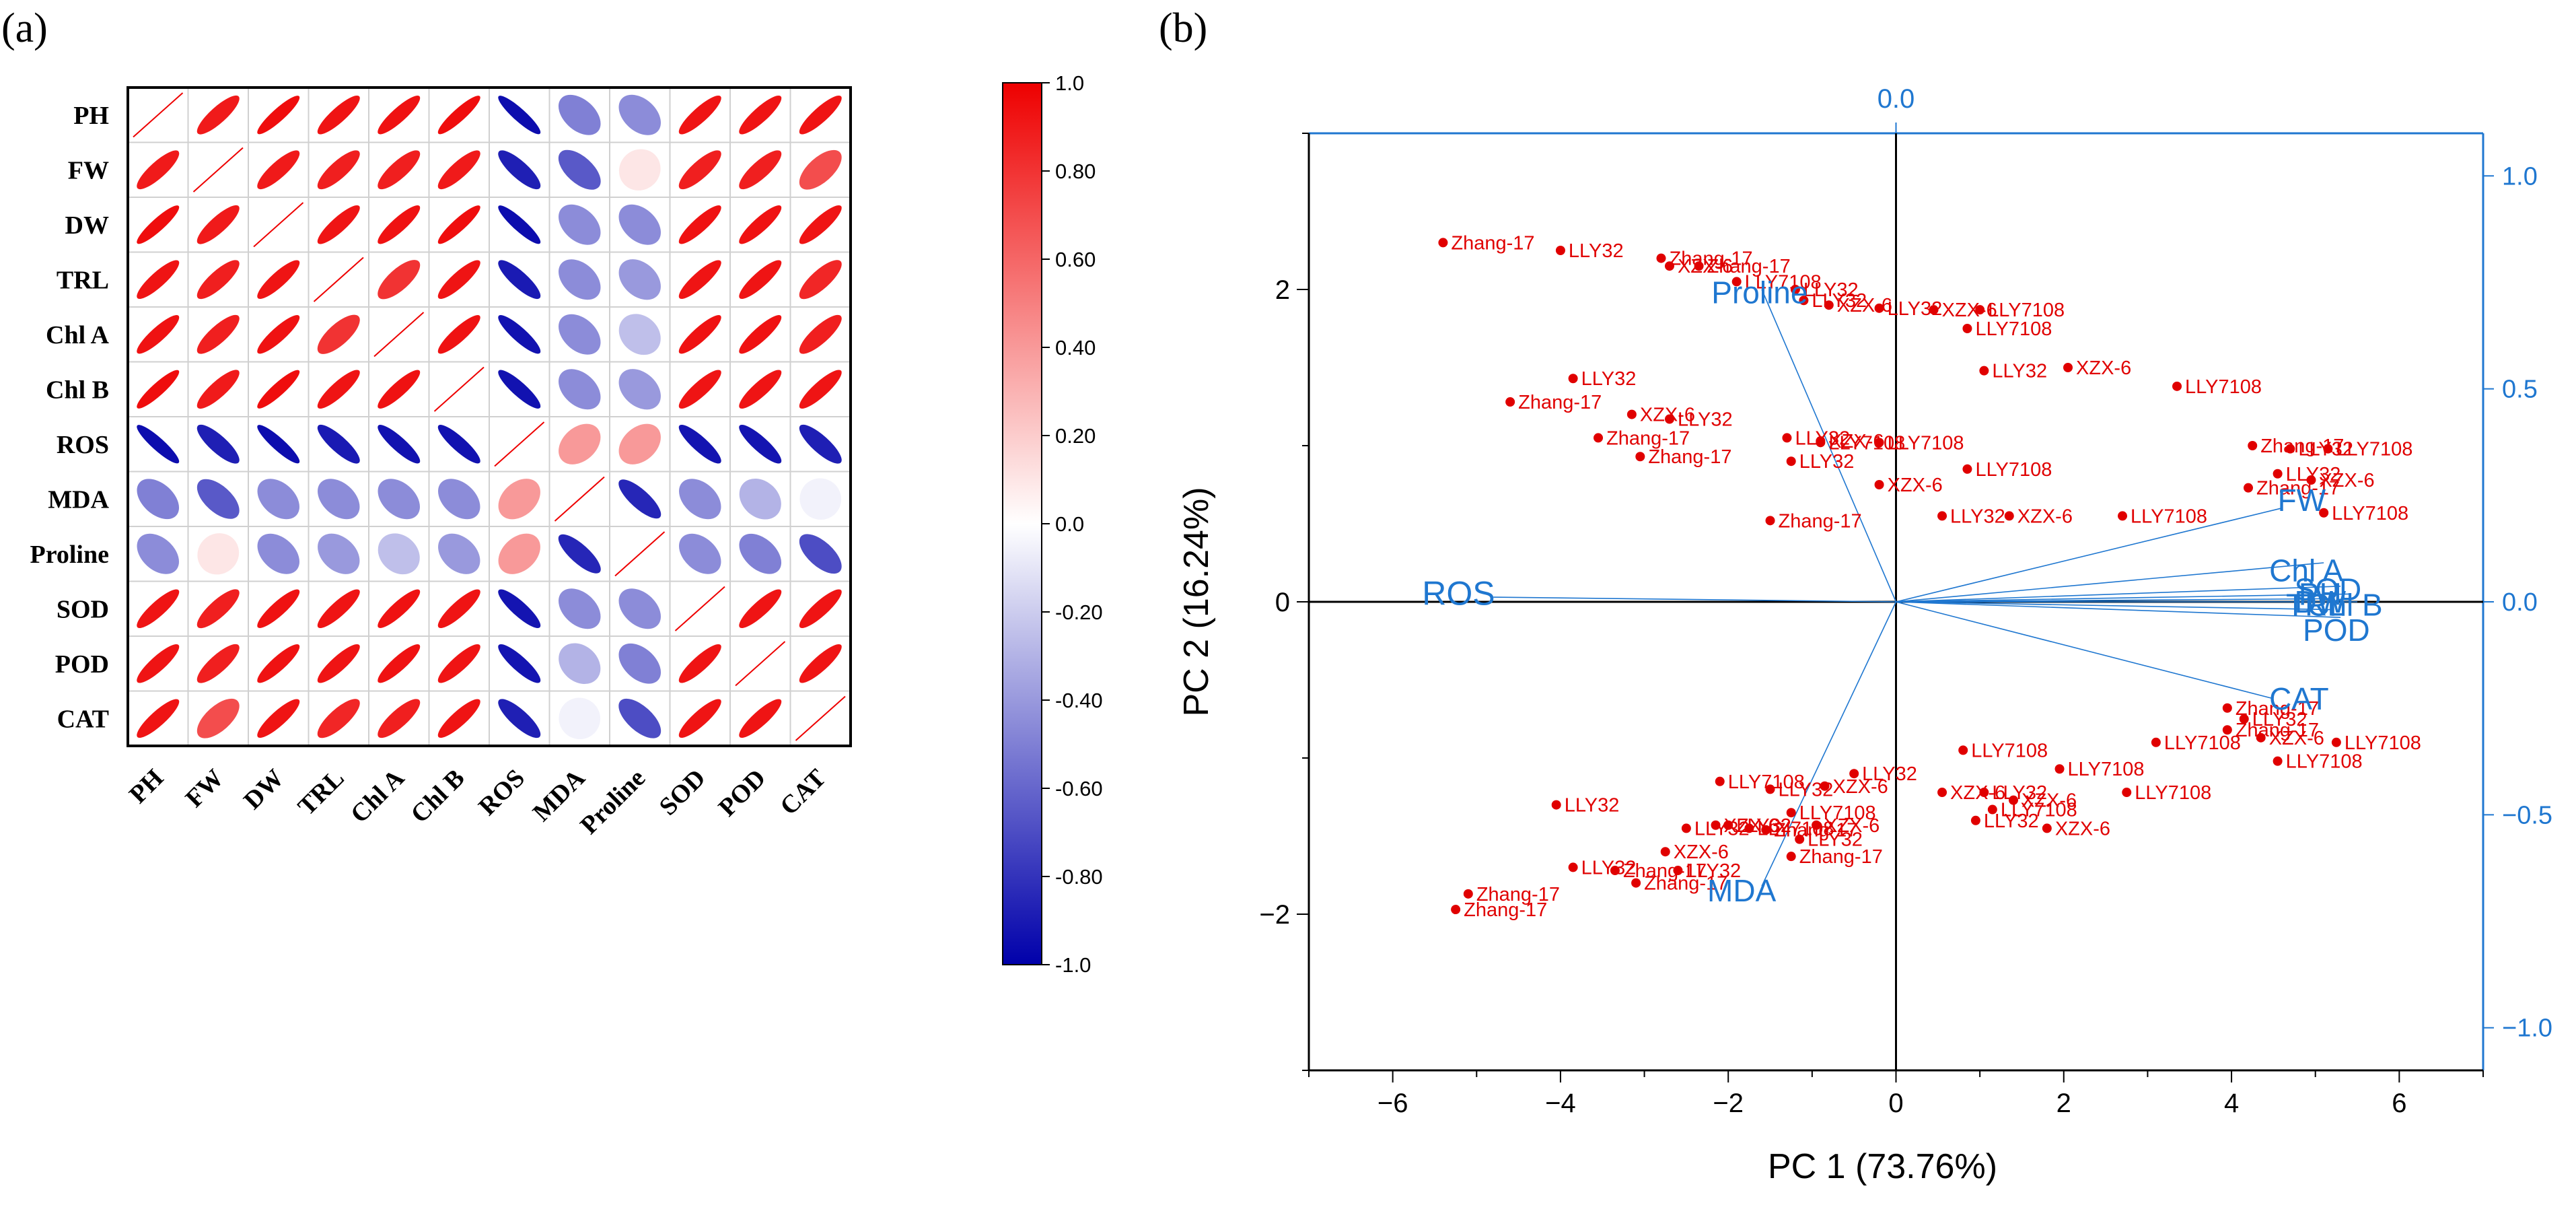 The width and height of the screenshot is (2576, 1205). I want to click on loading-label: Chl A, so click(2306, 570).